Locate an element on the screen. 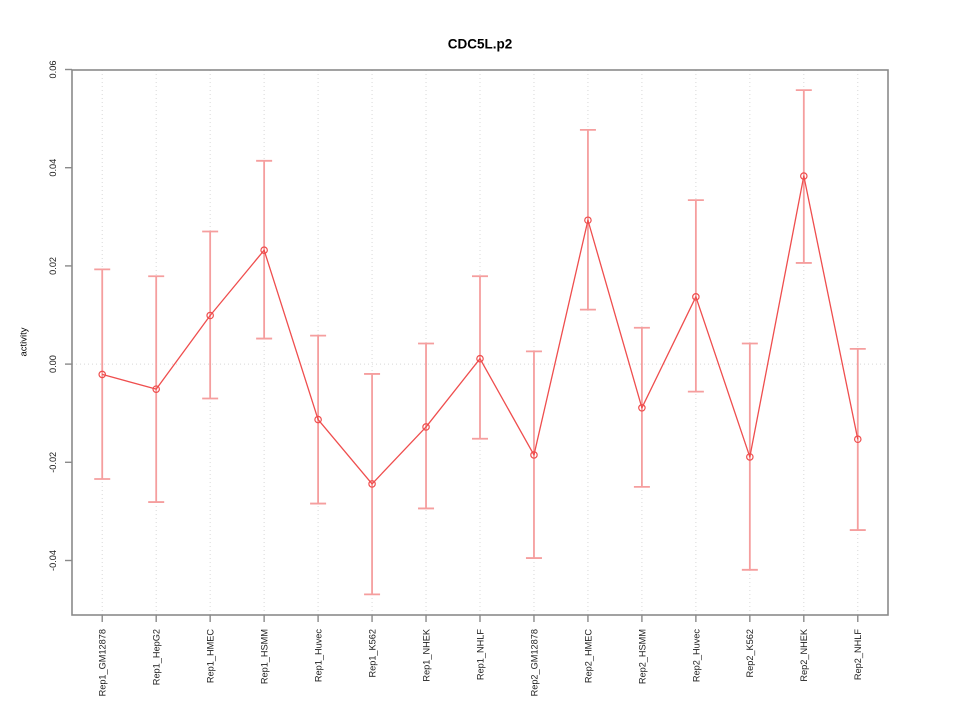 The image size is (960, 720). y-axis: -0.04 -0.02 0.00 0.02 0.04 0.06 is located at coordinates (60, 316).